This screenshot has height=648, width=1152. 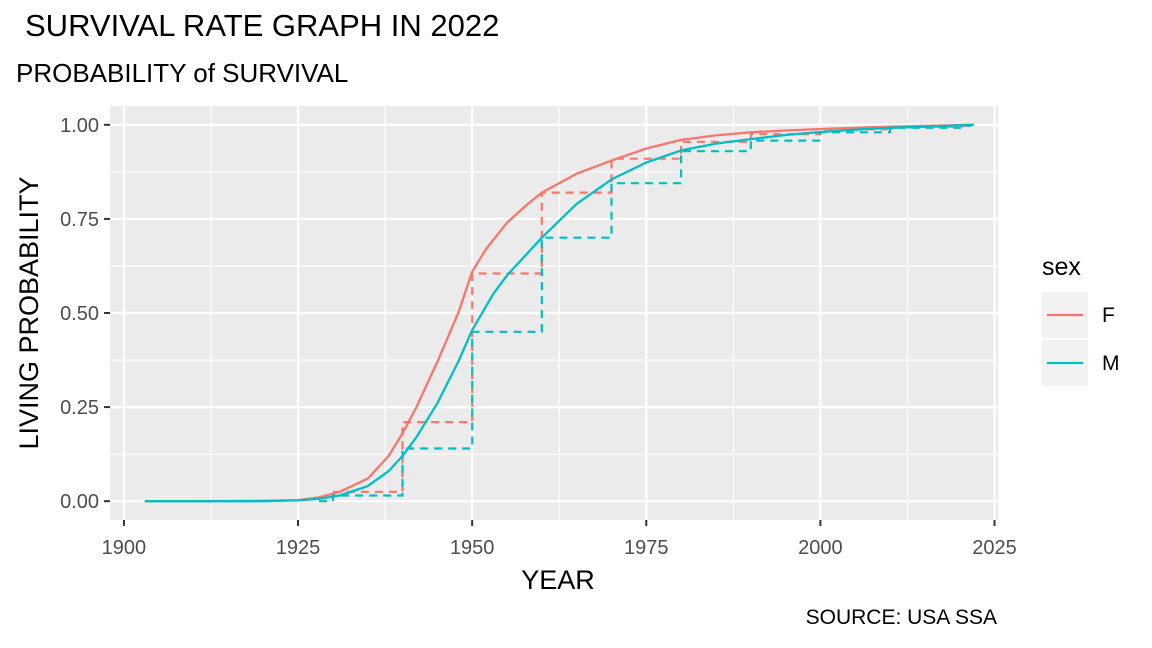 What do you see at coordinates (994, 548) in the screenshot?
I see `x-tick-label: 2025` at bounding box center [994, 548].